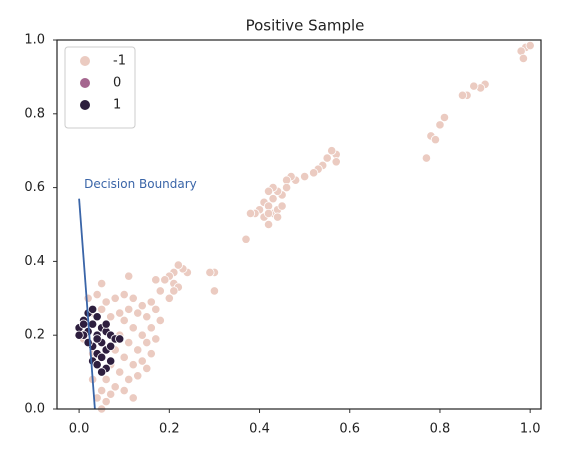  I want to click on chart-title: Positive Sample, so click(305, 26).